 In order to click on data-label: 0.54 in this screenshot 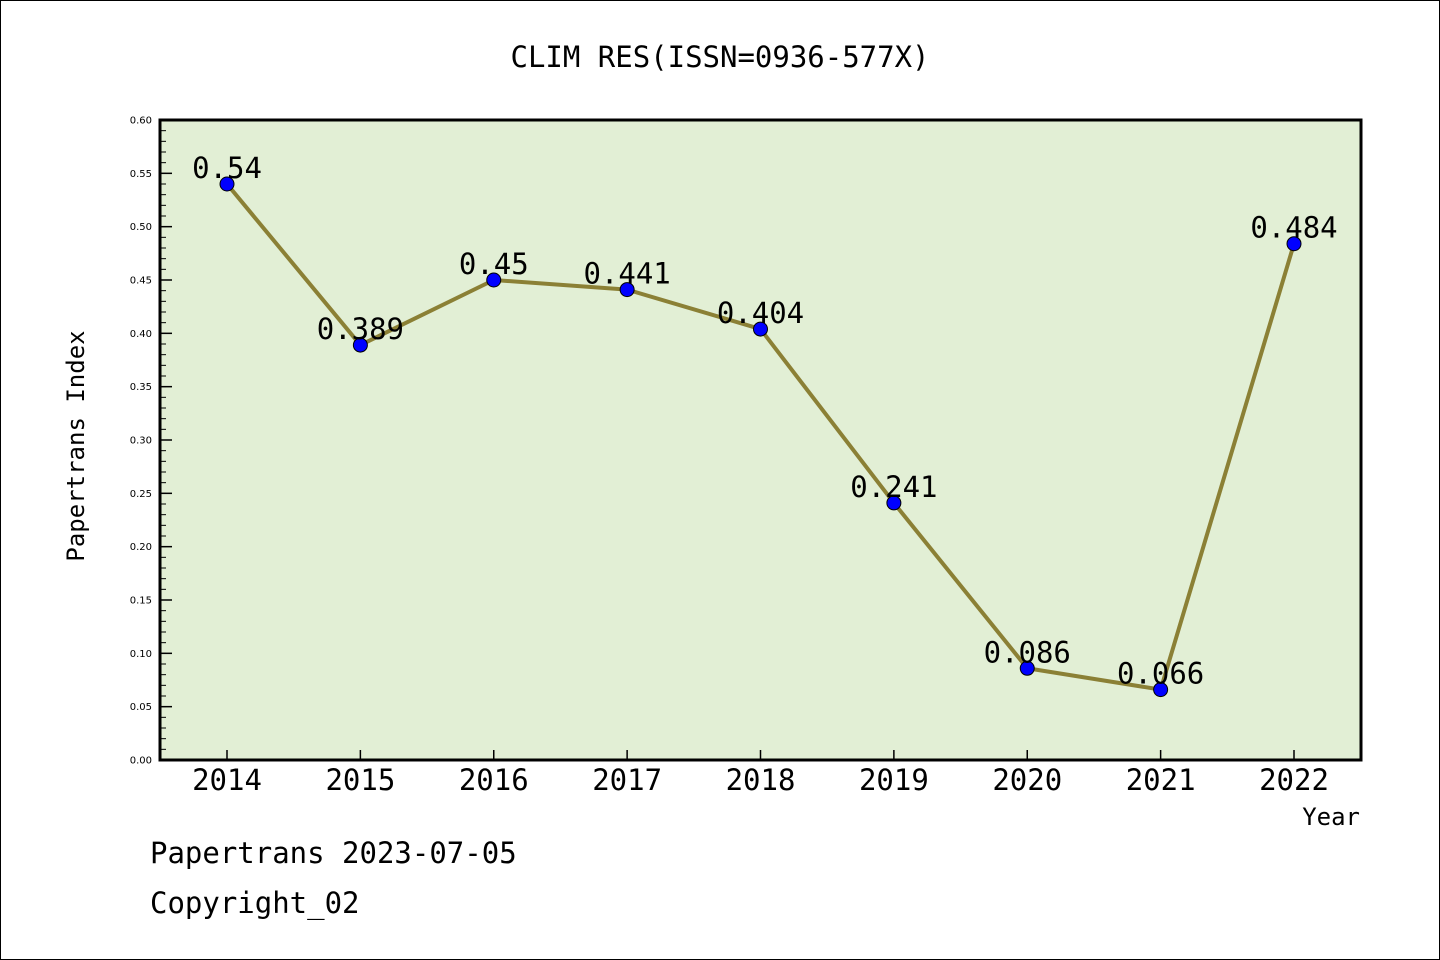, I will do `click(227, 168)`.